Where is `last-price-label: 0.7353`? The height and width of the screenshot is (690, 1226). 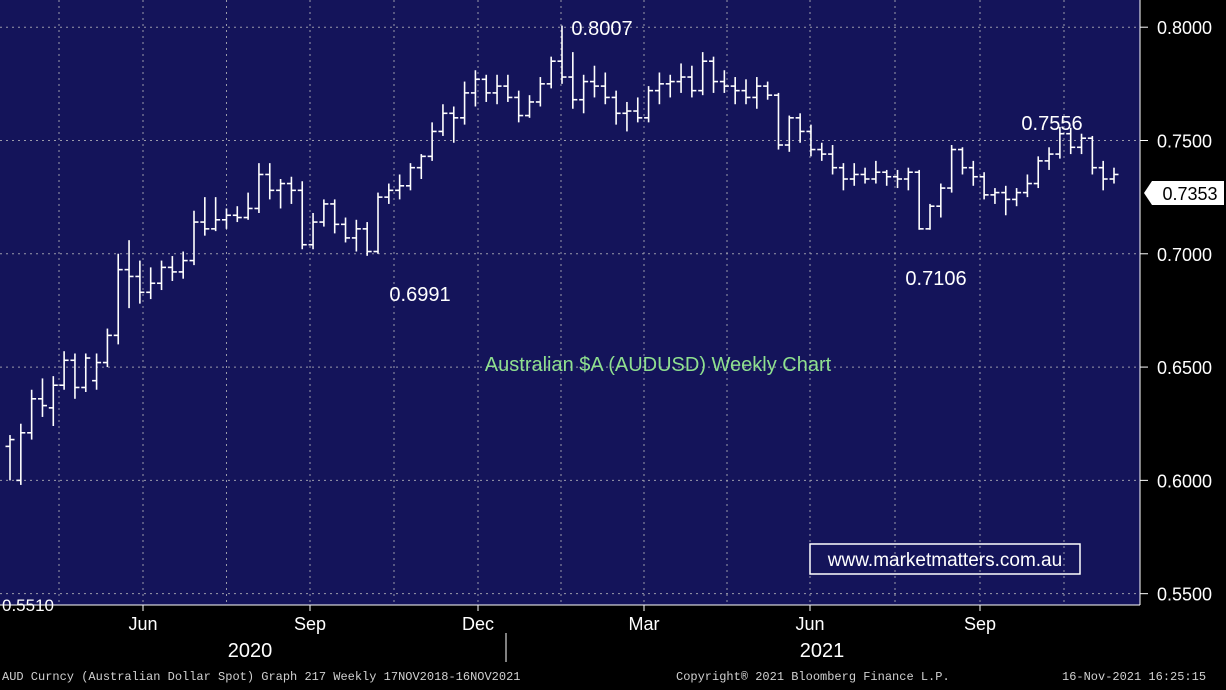
last-price-label: 0.7353 is located at coordinates (1184, 193).